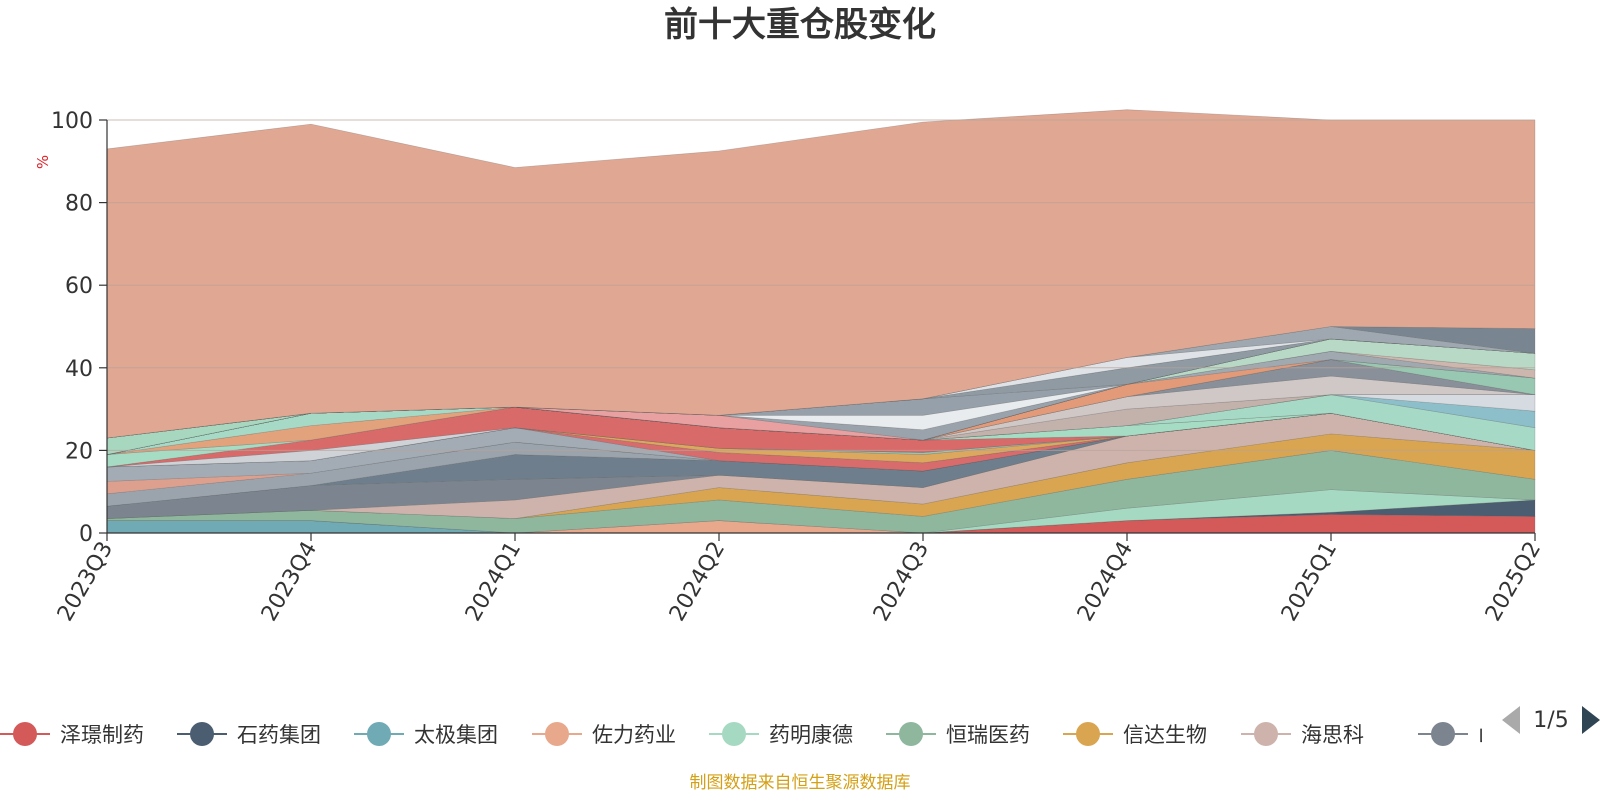 This screenshot has height=800, width=1600. I want to click on legend-page-indicator: 1/5, so click(1550, 720).